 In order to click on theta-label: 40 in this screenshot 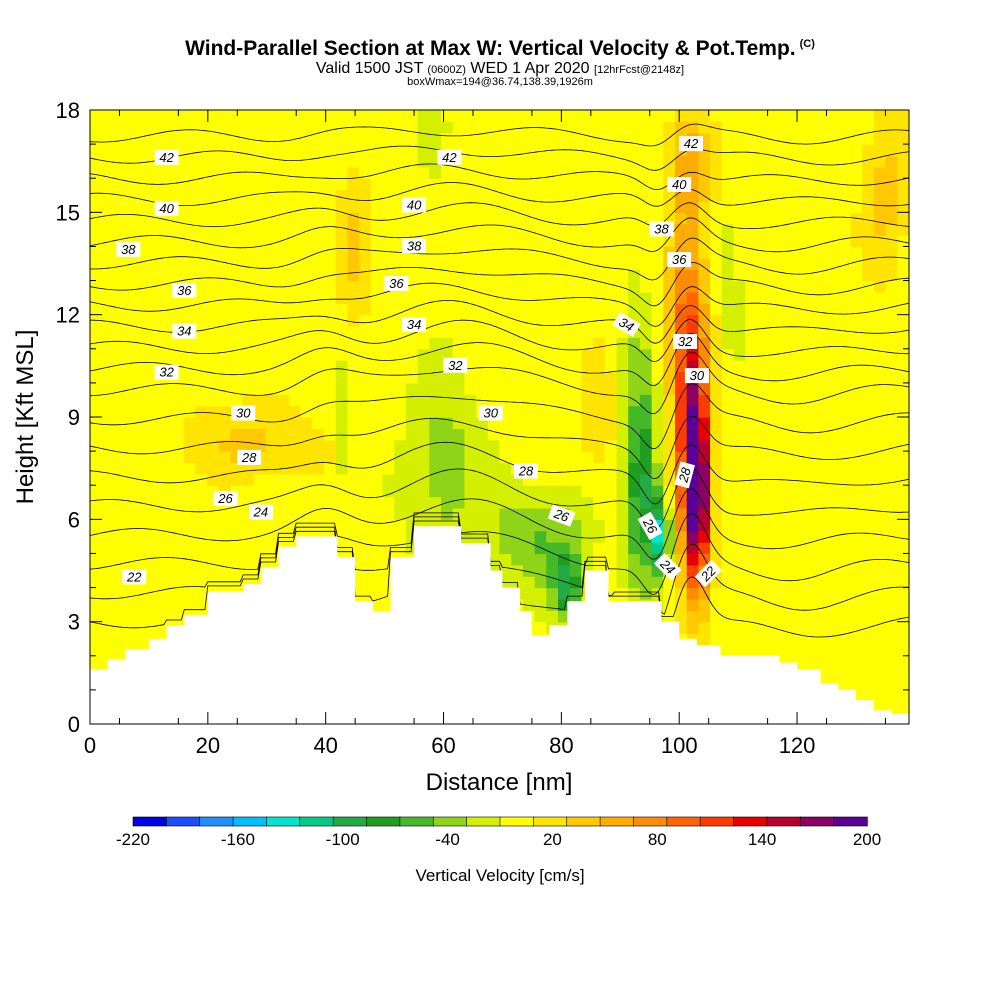, I will do `click(166, 208)`.